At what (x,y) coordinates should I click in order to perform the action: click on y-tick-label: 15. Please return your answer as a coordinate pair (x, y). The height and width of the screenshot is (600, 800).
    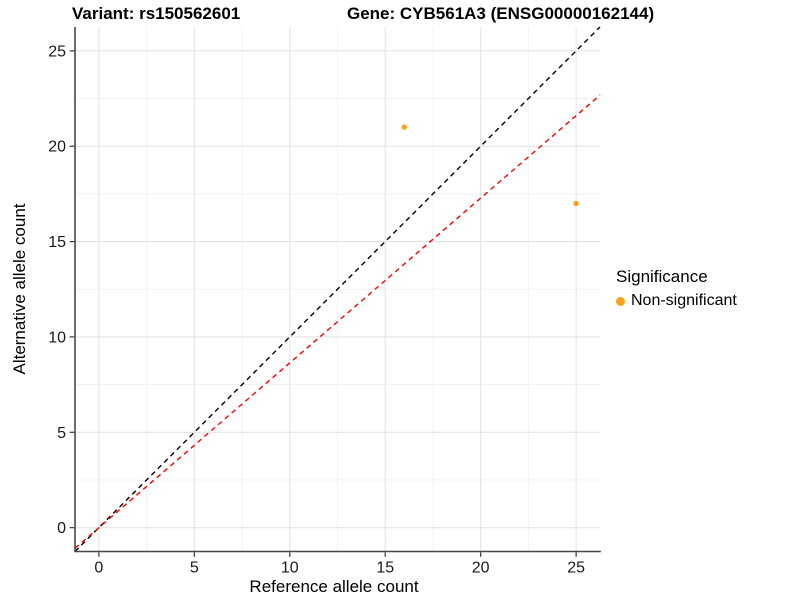
    Looking at the image, I should click on (57, 242).